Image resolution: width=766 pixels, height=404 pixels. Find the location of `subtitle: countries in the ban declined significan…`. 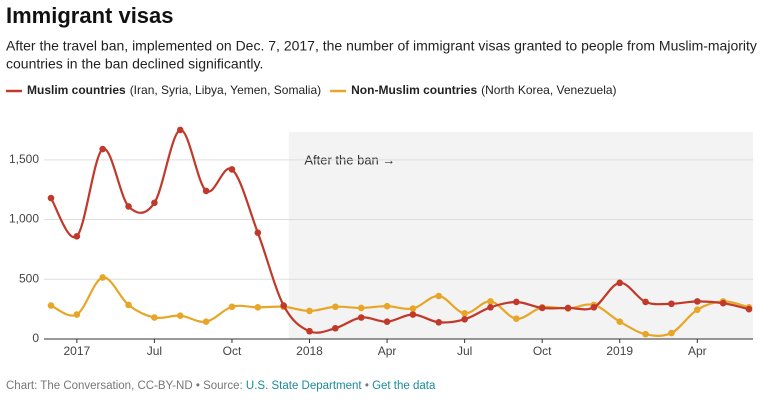

subtitle: countries in the ban declined significan… is located at coordinates (134, 64).